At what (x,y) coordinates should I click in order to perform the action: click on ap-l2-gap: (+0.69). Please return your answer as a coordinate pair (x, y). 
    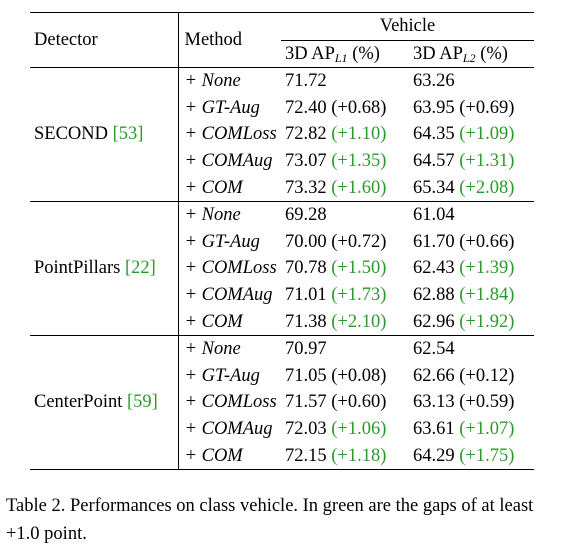
    Looking at the image, I should click on (487, 107).